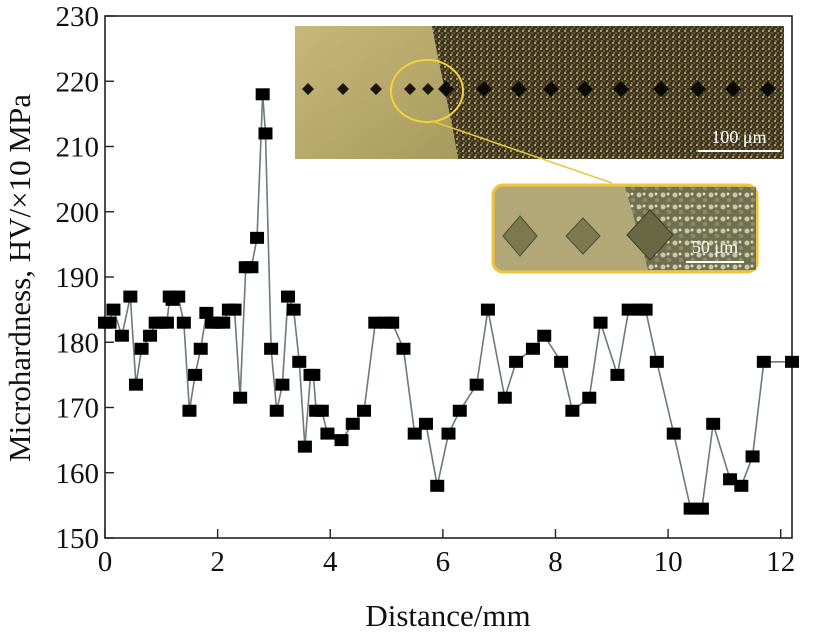 The image size is (814, 639). What do you see at coordinates (78, 409) in the screenshot?
I see `y-tick-label: 170` at bounding box center [78, 409].